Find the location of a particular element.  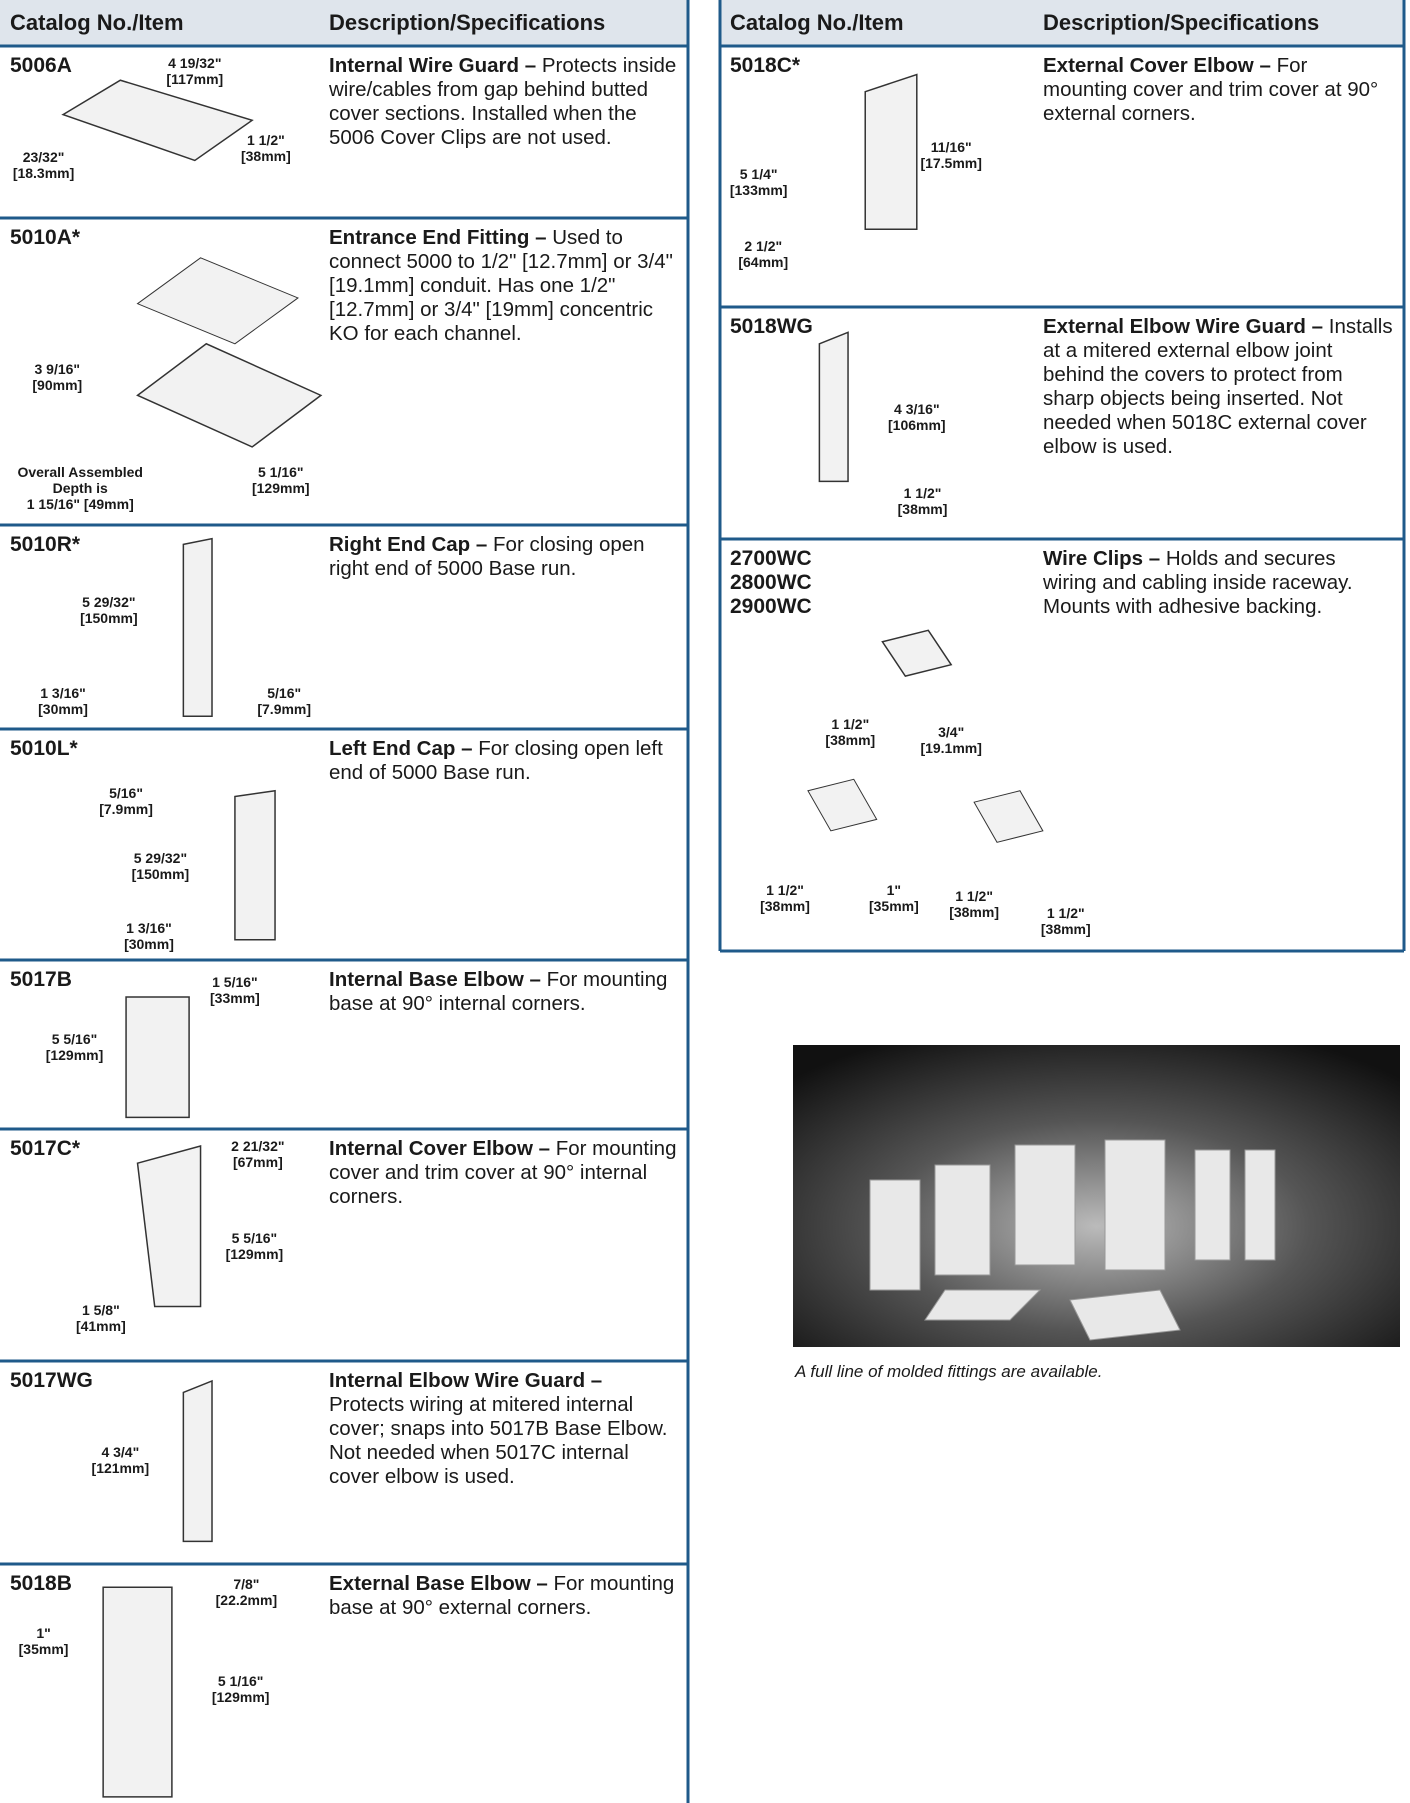

item-title: Right End Cap – is located at coordinates (408, 544).